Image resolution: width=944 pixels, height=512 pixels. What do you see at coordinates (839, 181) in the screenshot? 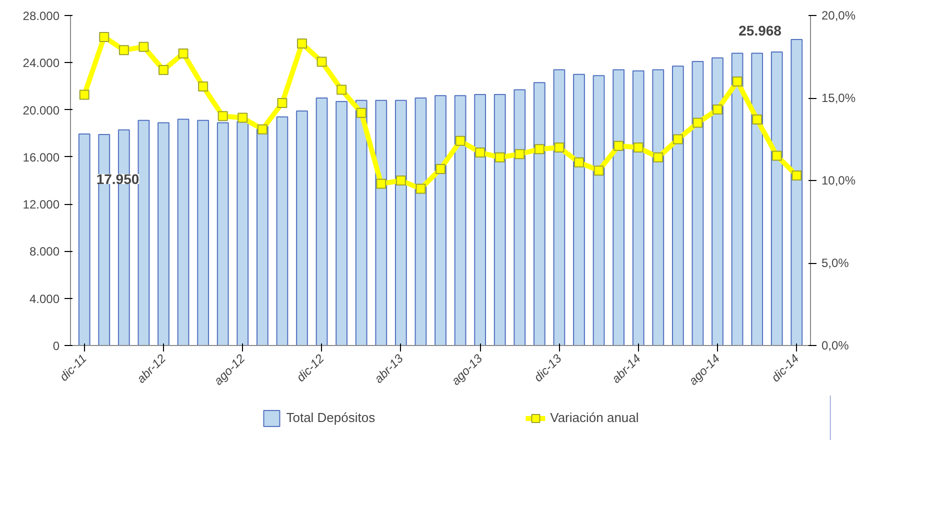
I see `y2-tick-label: 10,0%` at bounding box center [839, 181].